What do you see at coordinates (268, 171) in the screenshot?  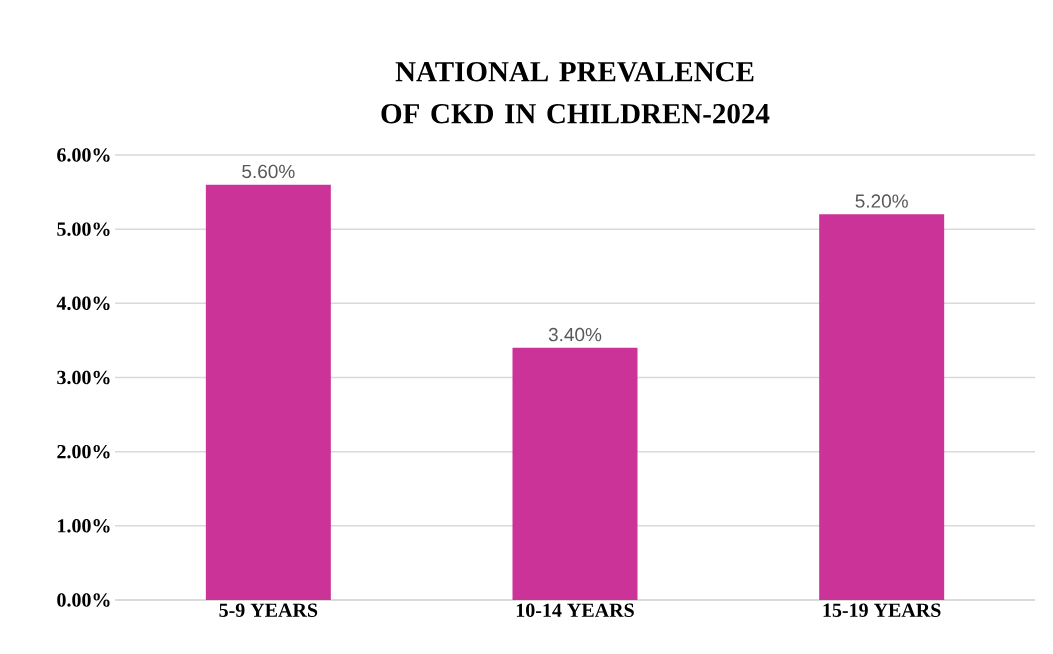 I see `data-label: 5.60%` at bounding box center [268, 171].